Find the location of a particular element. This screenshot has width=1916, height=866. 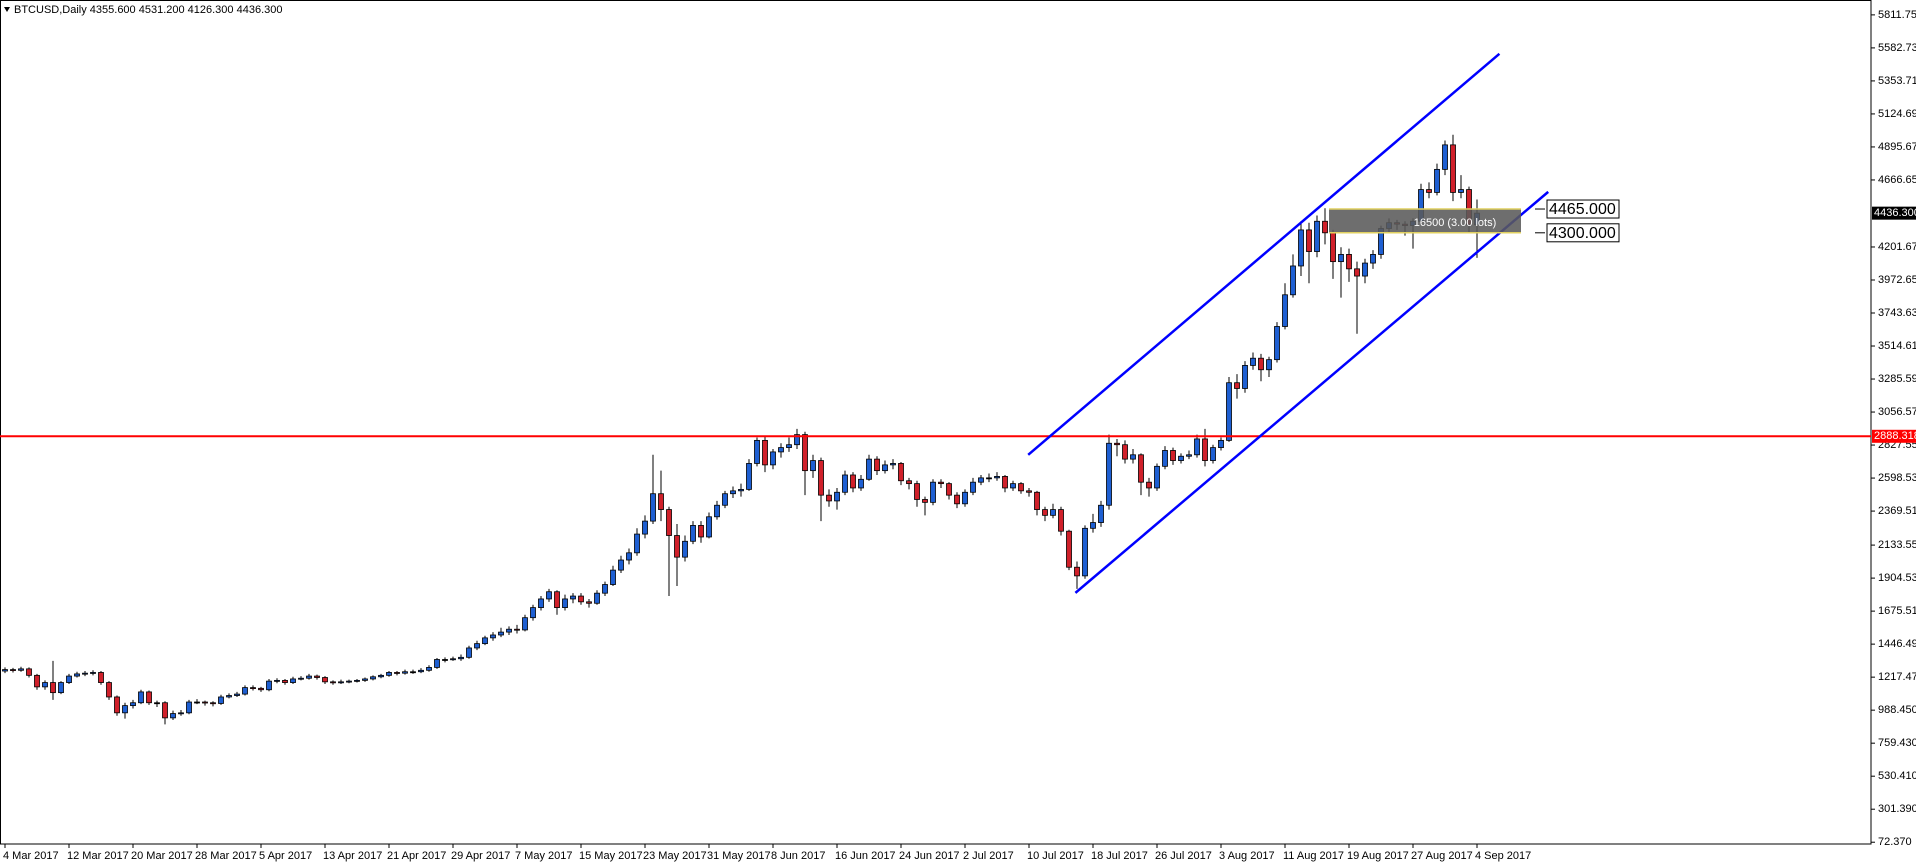

trade-label: 16500 (3.00 lots) is located at coordinates (1455, 223).